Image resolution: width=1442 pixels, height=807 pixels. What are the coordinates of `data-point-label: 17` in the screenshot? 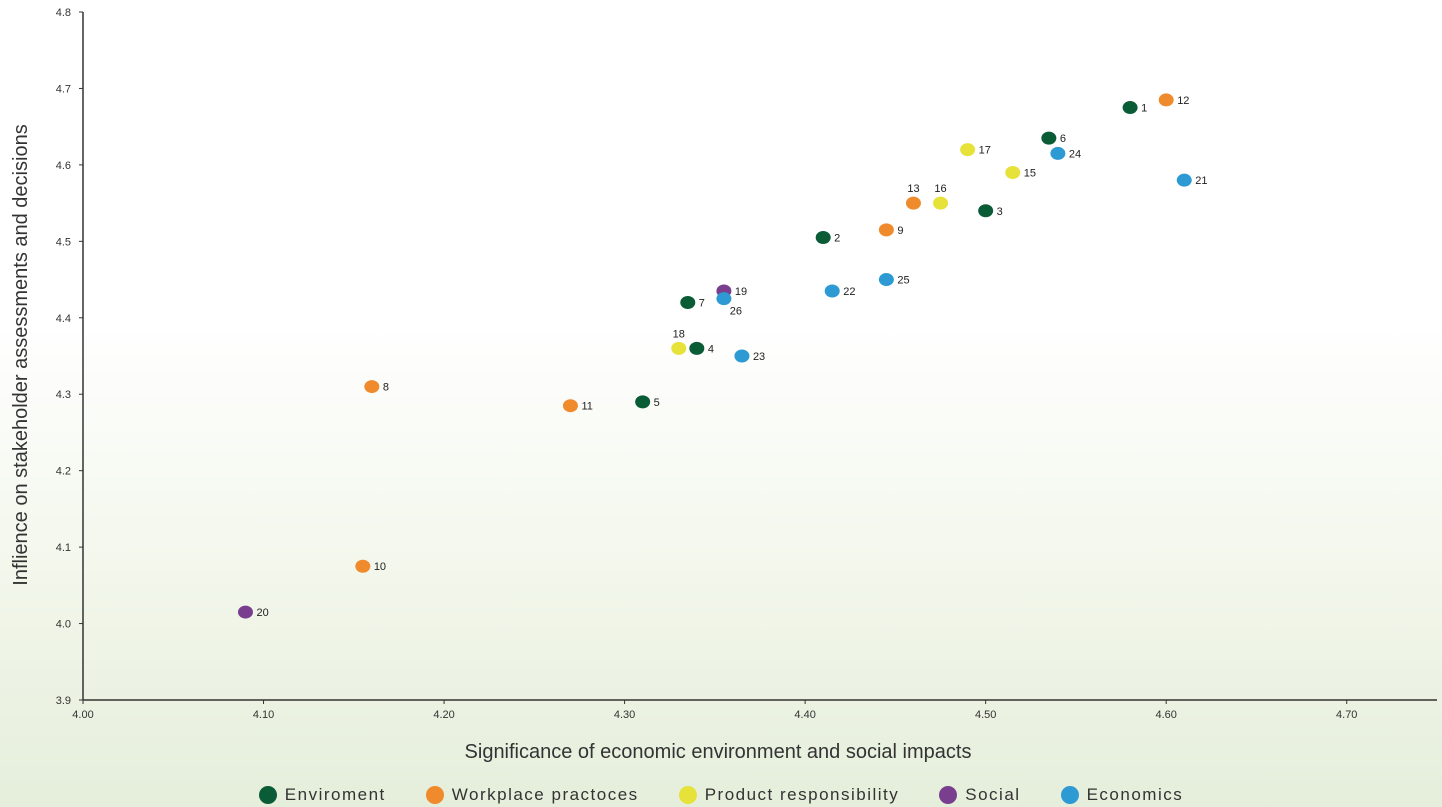 It's located at (985, 151).